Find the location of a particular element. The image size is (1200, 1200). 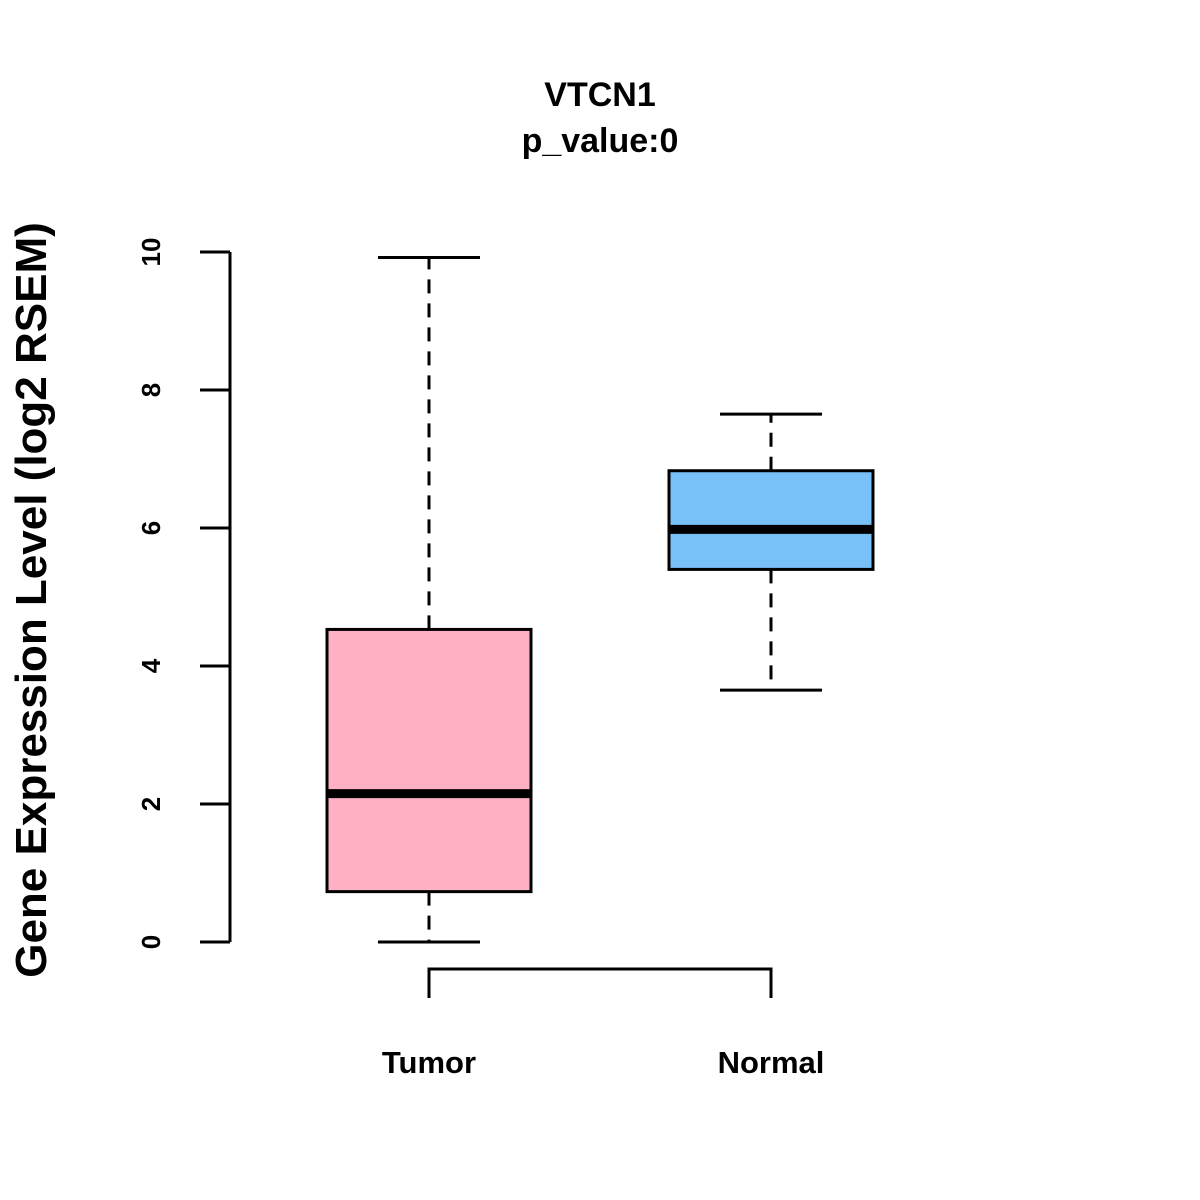

y-axis-label: Gene Expression Level (log2 RSEM) is located at coordinates (31, 600).